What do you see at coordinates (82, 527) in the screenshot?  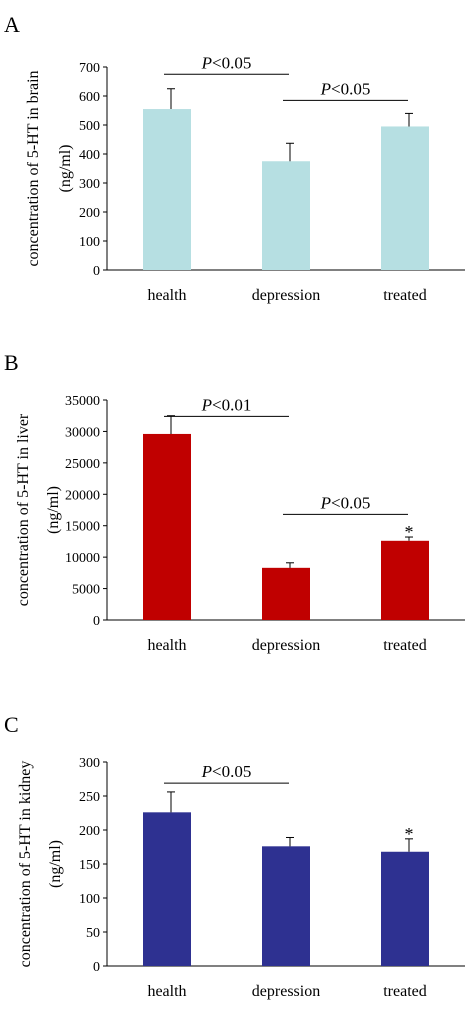 I see `y-tick-label: 15000` at bounding box center [82, 527].